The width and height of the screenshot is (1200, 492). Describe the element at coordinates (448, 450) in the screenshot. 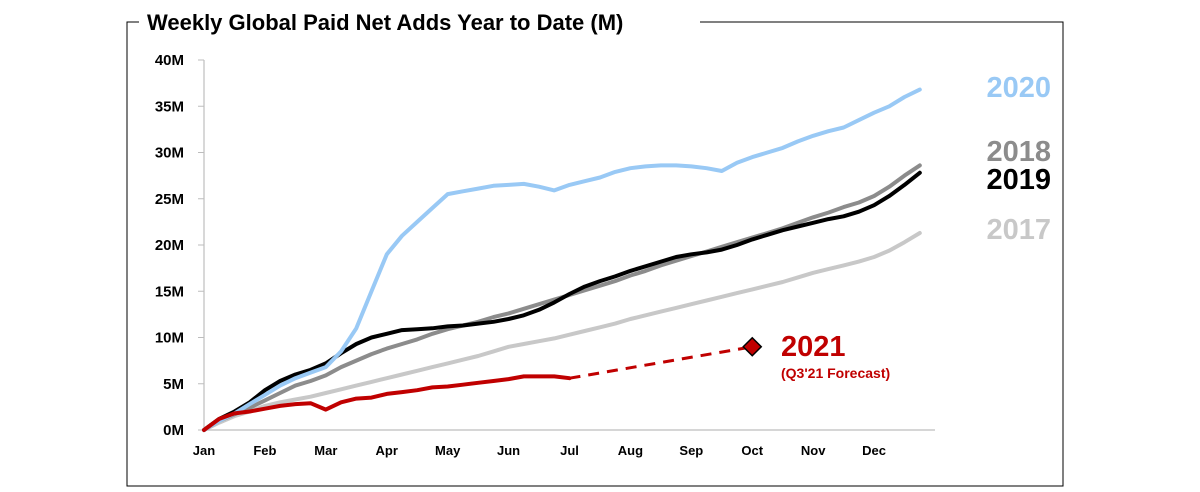

I see `x-tick-label: May` at that location.